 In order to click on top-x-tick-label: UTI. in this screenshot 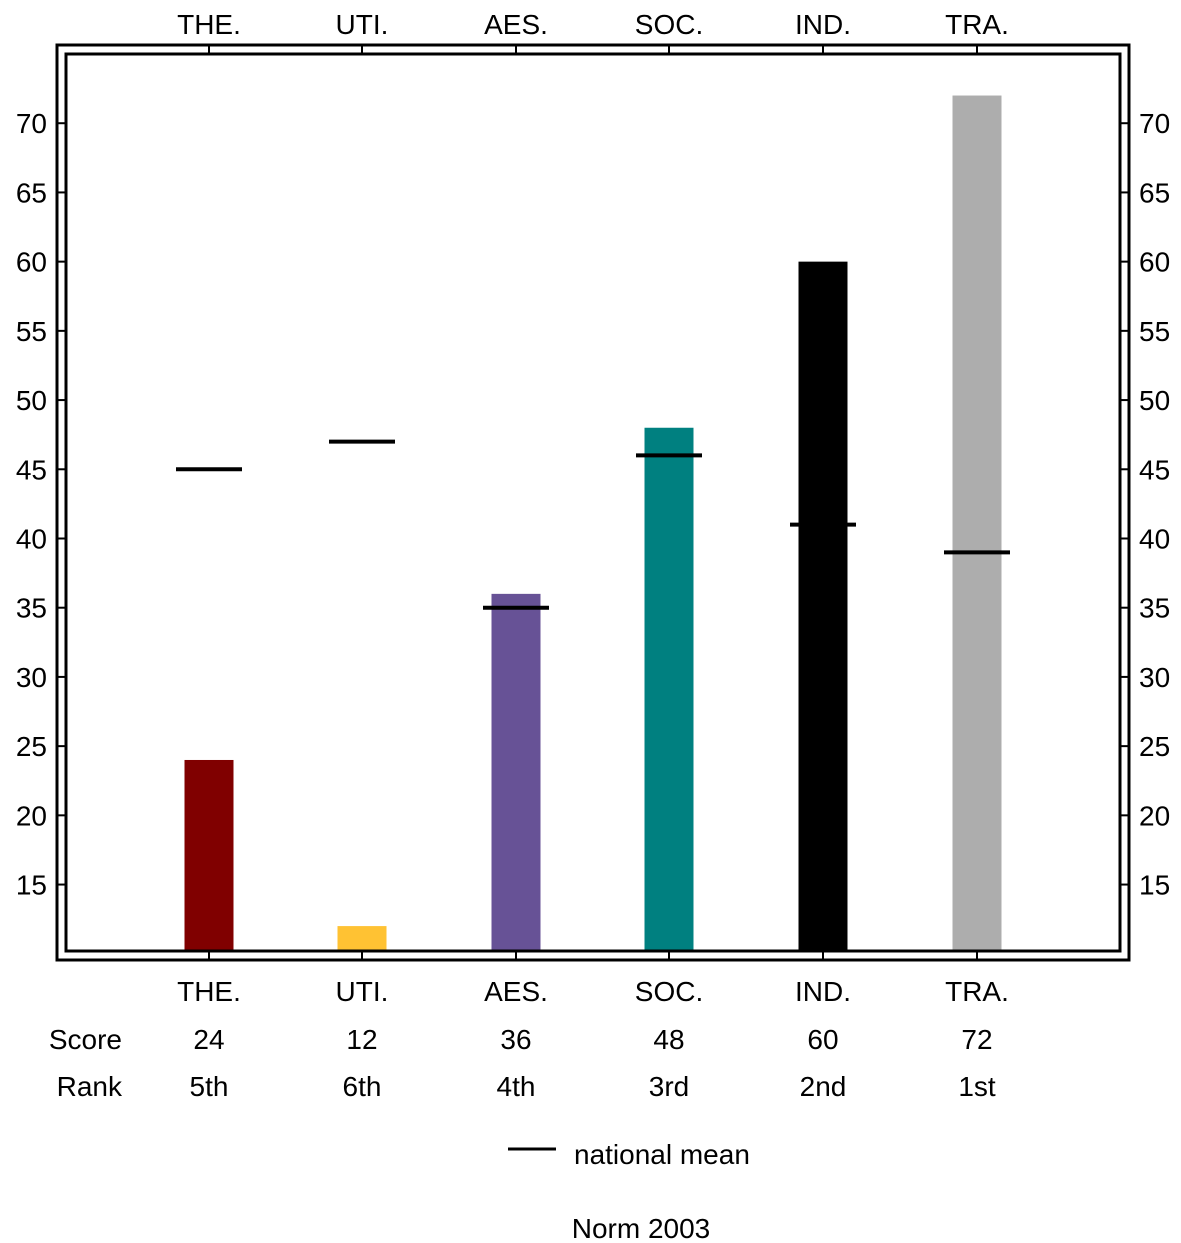, I will do `click(362, 24)`.